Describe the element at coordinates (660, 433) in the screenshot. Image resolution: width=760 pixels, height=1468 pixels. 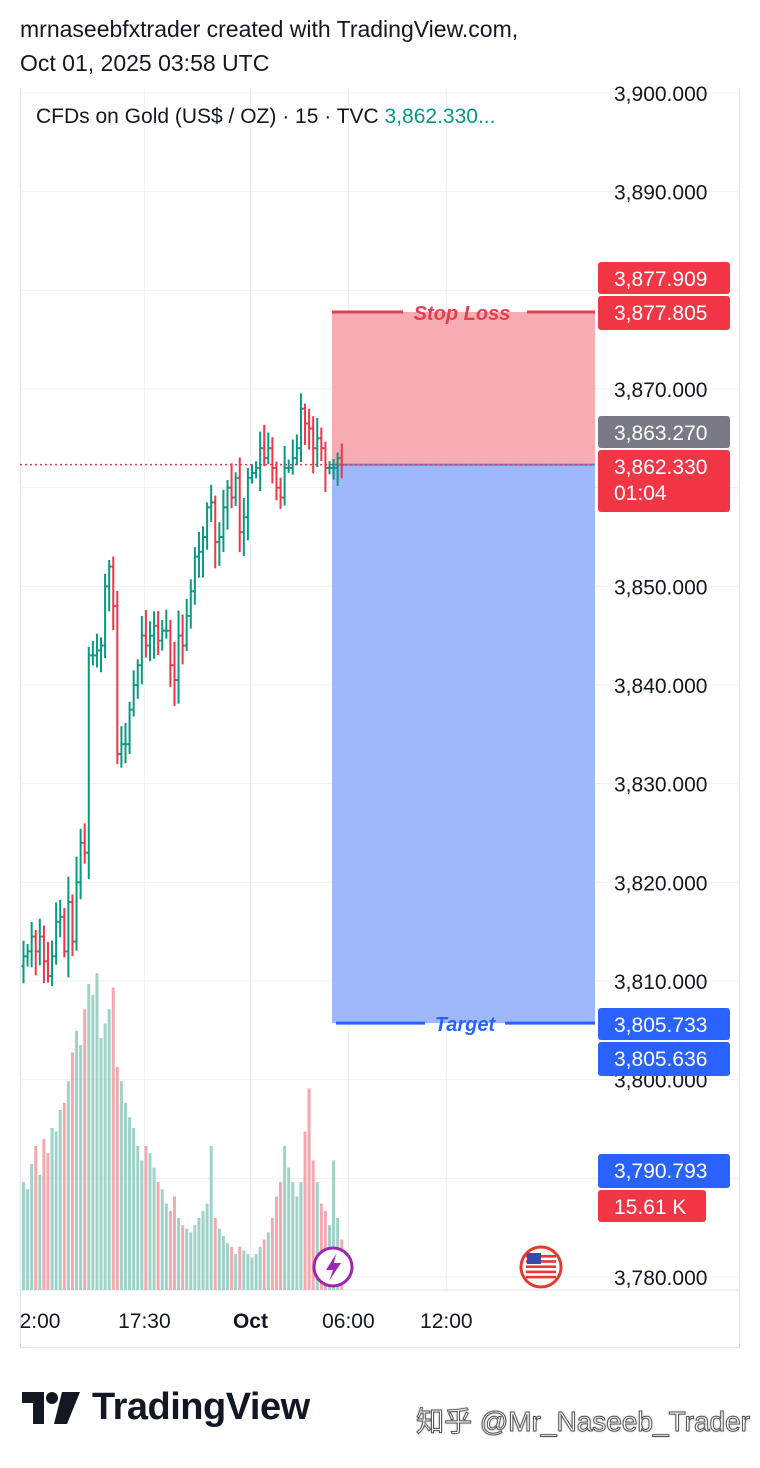
I see `price-tag-label: 3,863.270` at that location.